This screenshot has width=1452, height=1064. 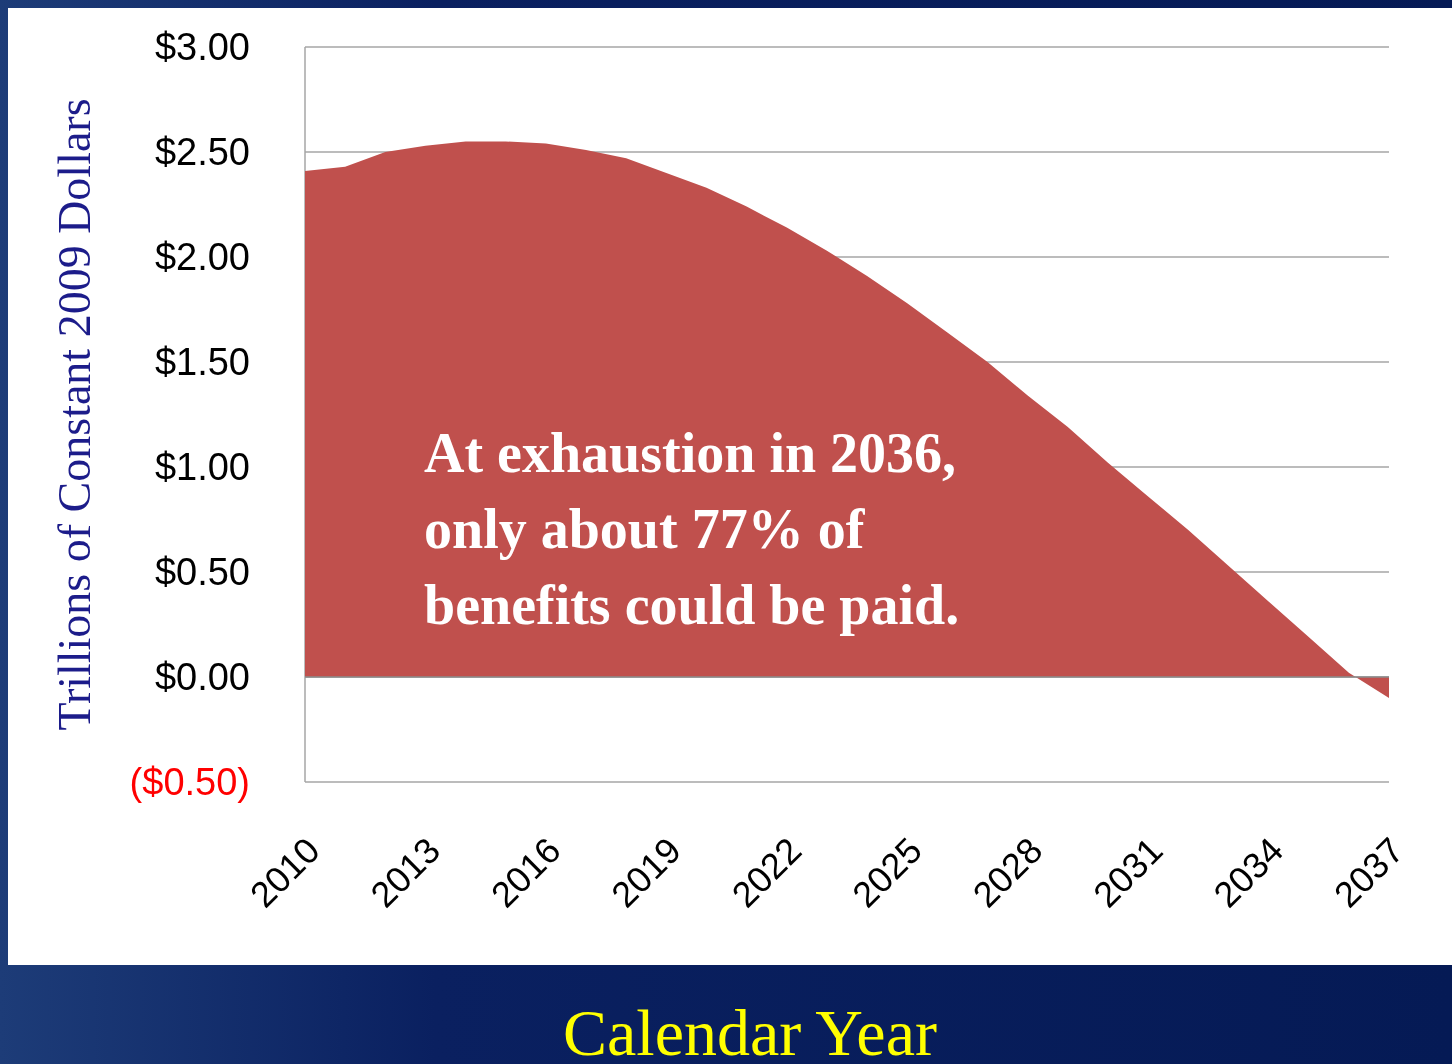 What do you see at coordinates (202, 362) in the screenshot?
I see `y-tick-label: $1.50` at bounding box center [202, 362].